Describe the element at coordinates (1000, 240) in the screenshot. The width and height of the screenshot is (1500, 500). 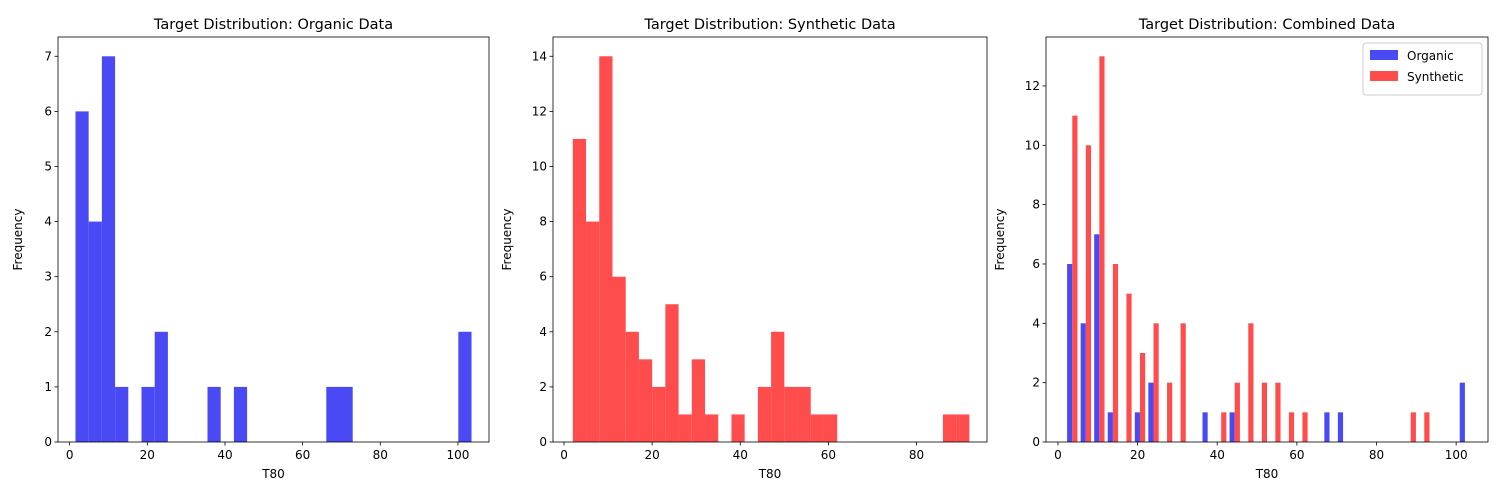
I see `y-axis-label: Frequency` at that location.